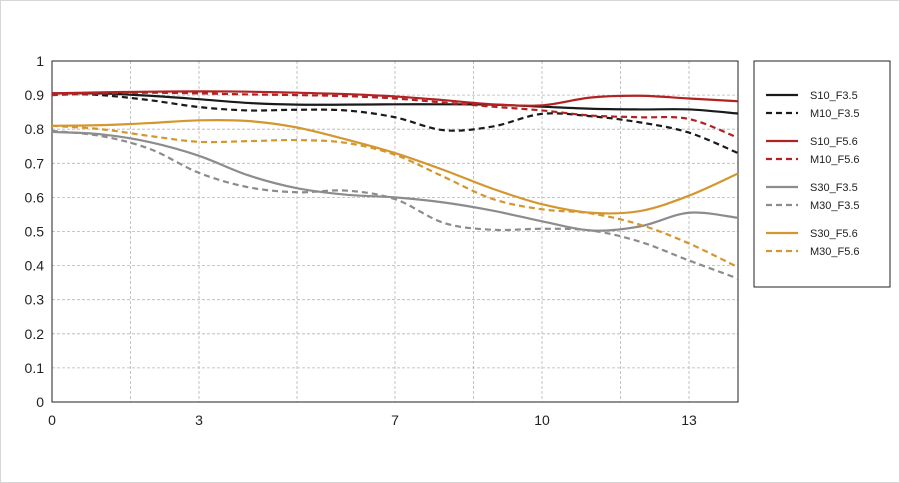  Describe the element at coordinates (372, 420) in the screenshot. I see `x-axis: 0 3 7 10 13` at that location.